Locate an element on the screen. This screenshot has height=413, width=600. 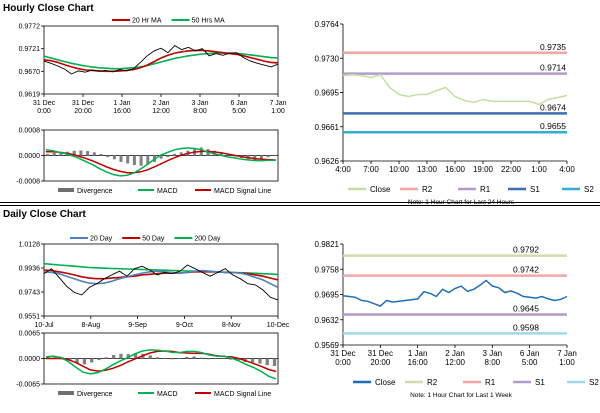
x-tick-label: 10:00 is located at coordinates (399, 169).